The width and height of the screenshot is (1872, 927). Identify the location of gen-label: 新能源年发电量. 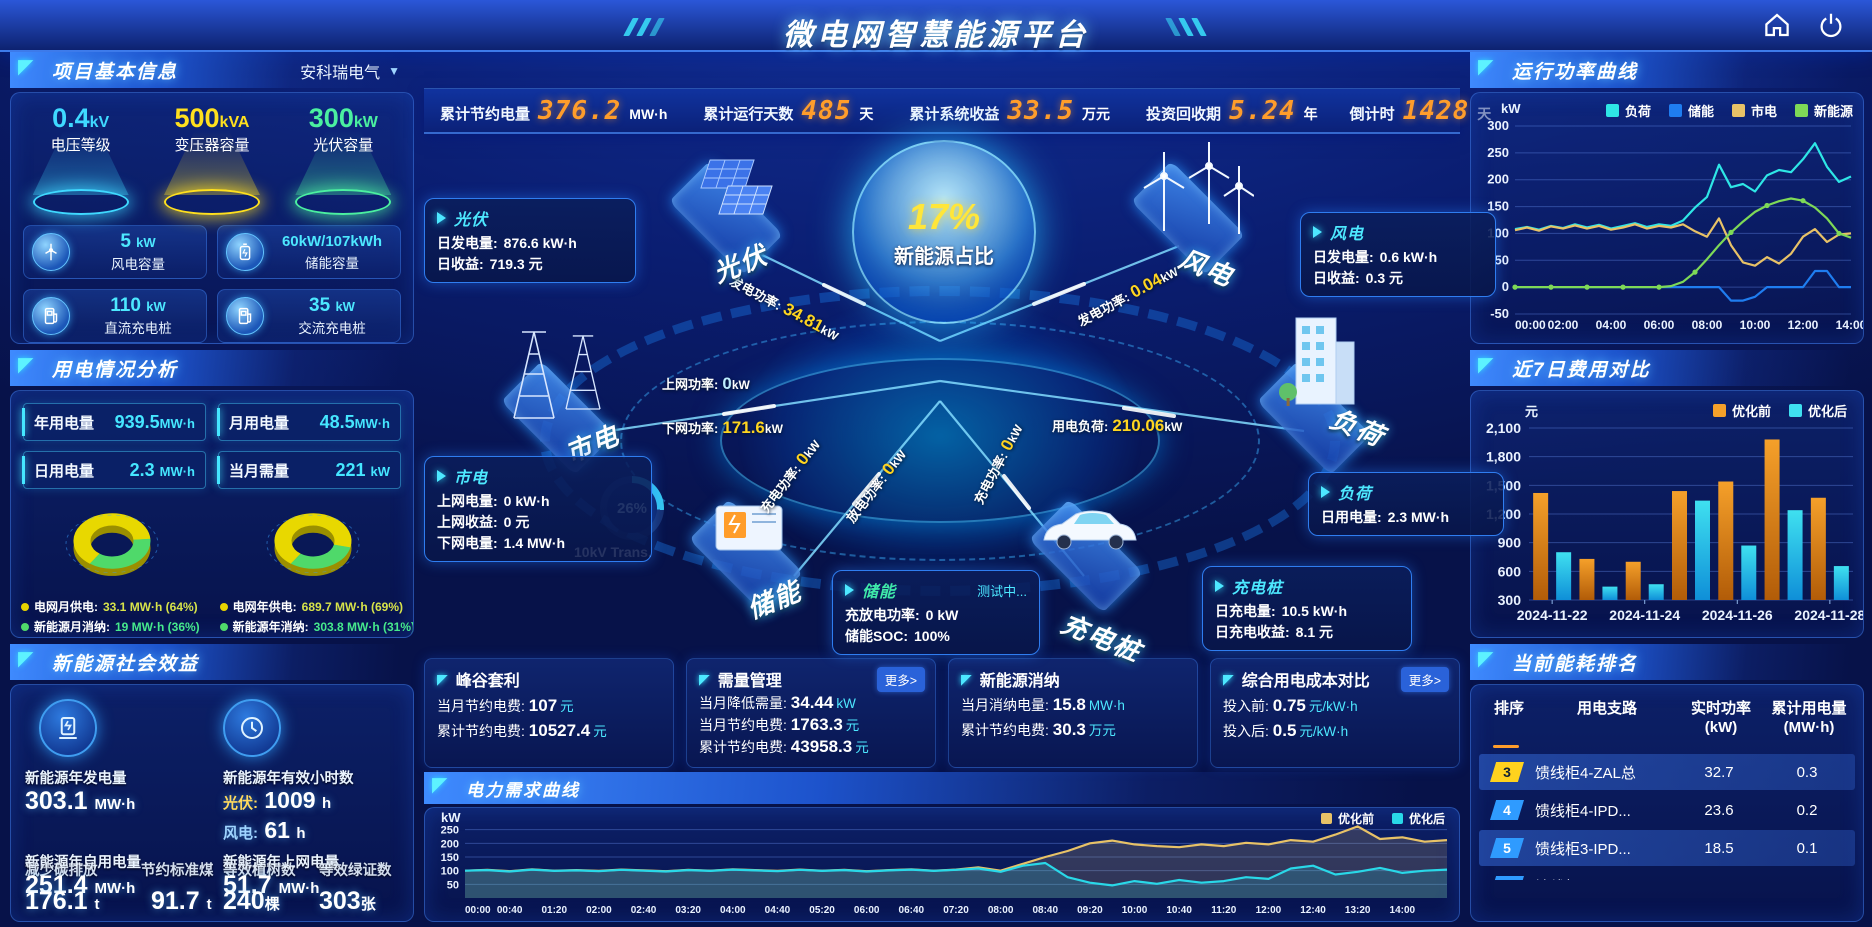
(76, 779).